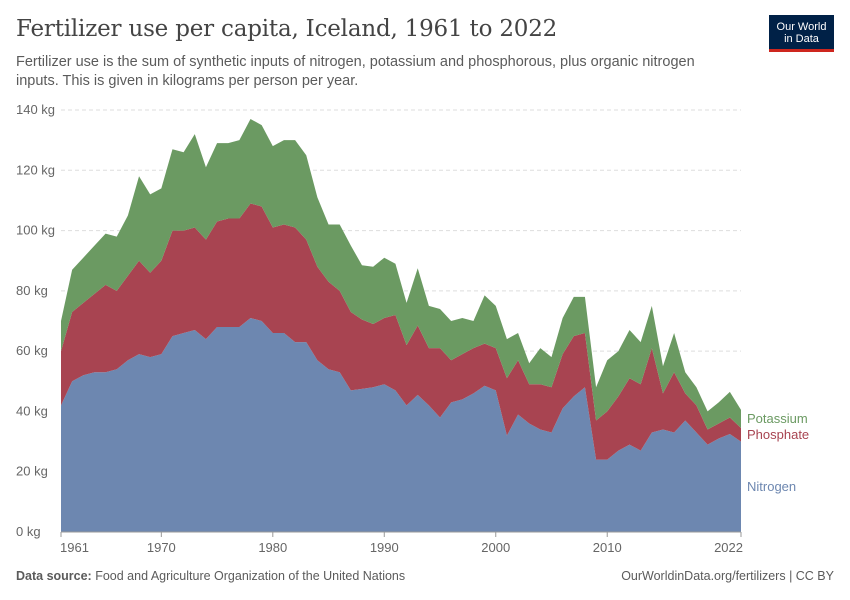 This screenshot has width=850, height=600. I want to click on x-tick-label: 1980, so click(272, 547).